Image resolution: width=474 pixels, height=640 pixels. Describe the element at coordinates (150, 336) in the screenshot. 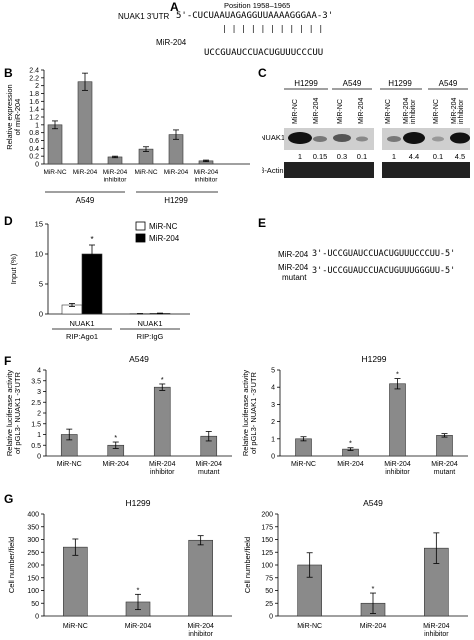

I see `group-bottom-label: RIP:IgG` at that location.